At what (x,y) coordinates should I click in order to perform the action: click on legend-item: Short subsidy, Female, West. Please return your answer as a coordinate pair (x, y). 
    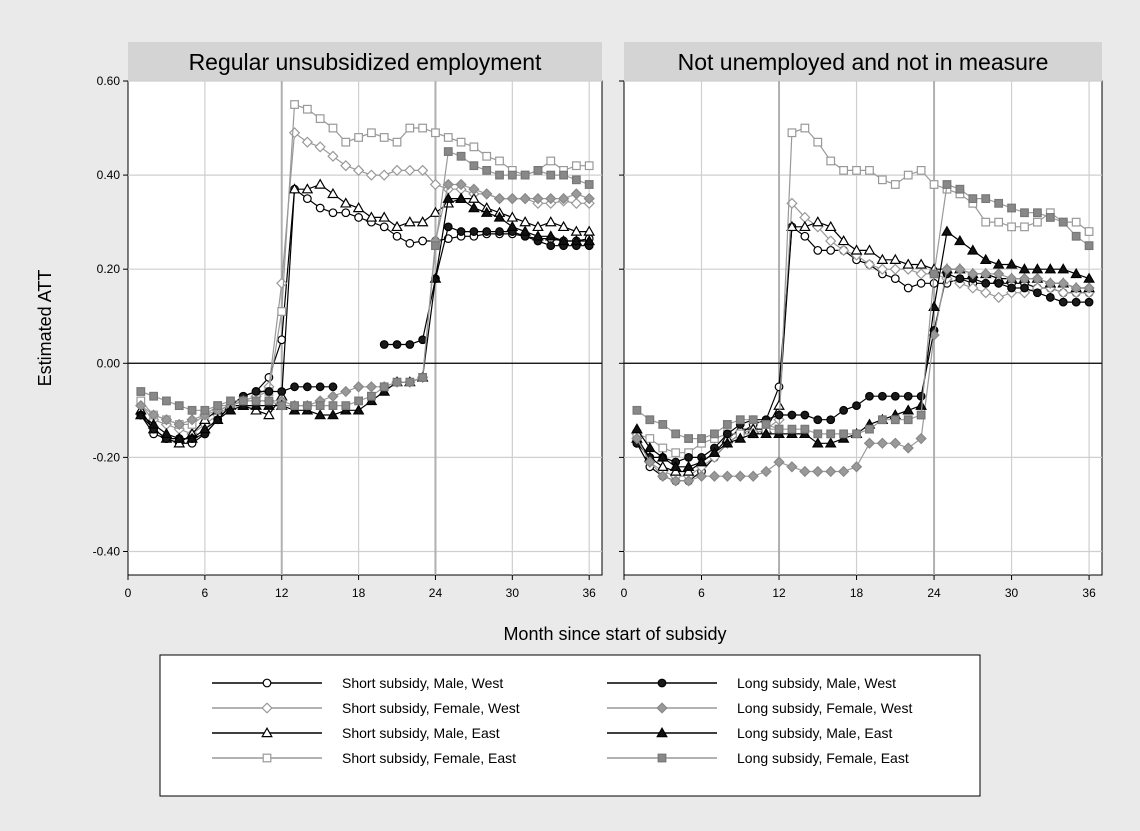
    Looking at the image, I should click on (366, 708).